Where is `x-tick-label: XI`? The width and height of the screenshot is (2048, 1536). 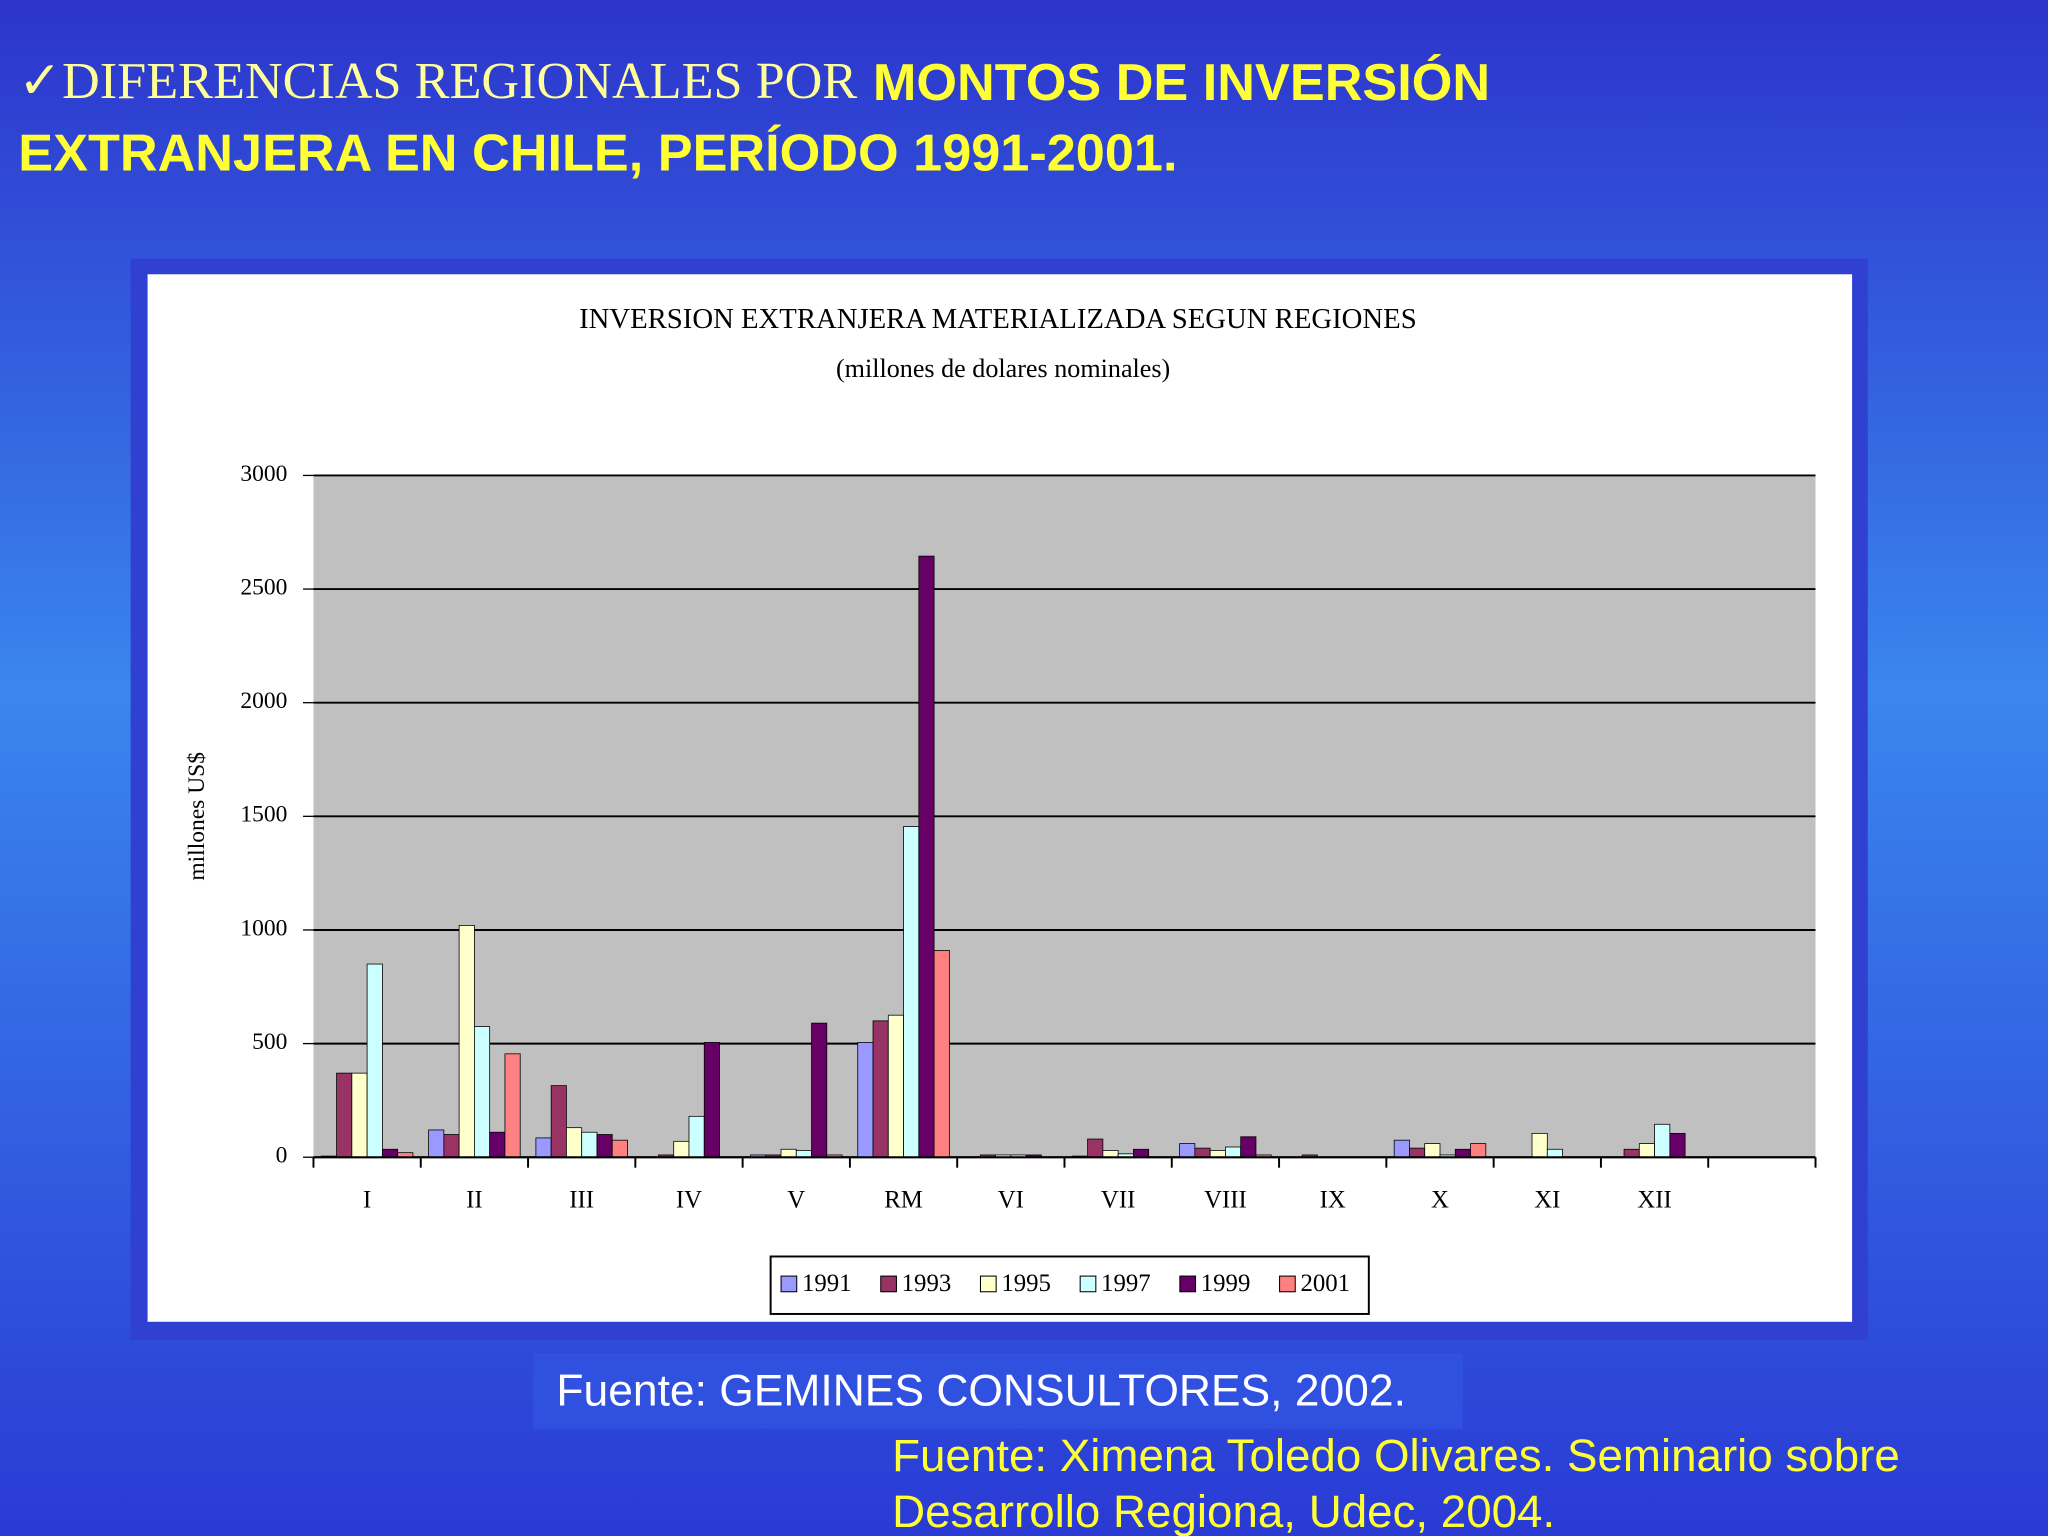
x-tick-label: XI is located at coordinates (1547, 1199).